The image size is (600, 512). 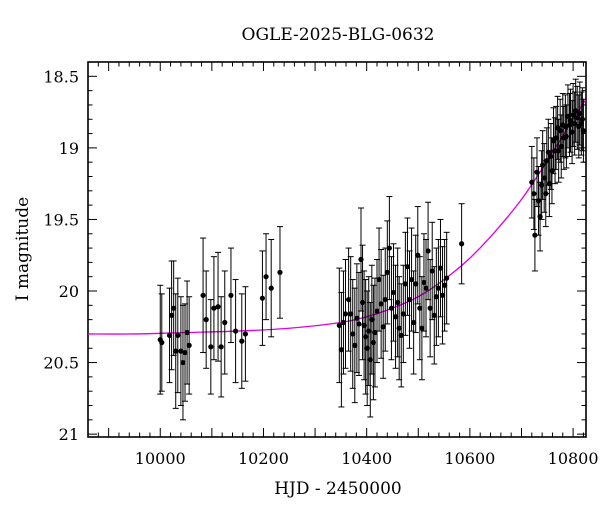 I want to click on x-tick-label: 10000, so click(x=160, y=458).